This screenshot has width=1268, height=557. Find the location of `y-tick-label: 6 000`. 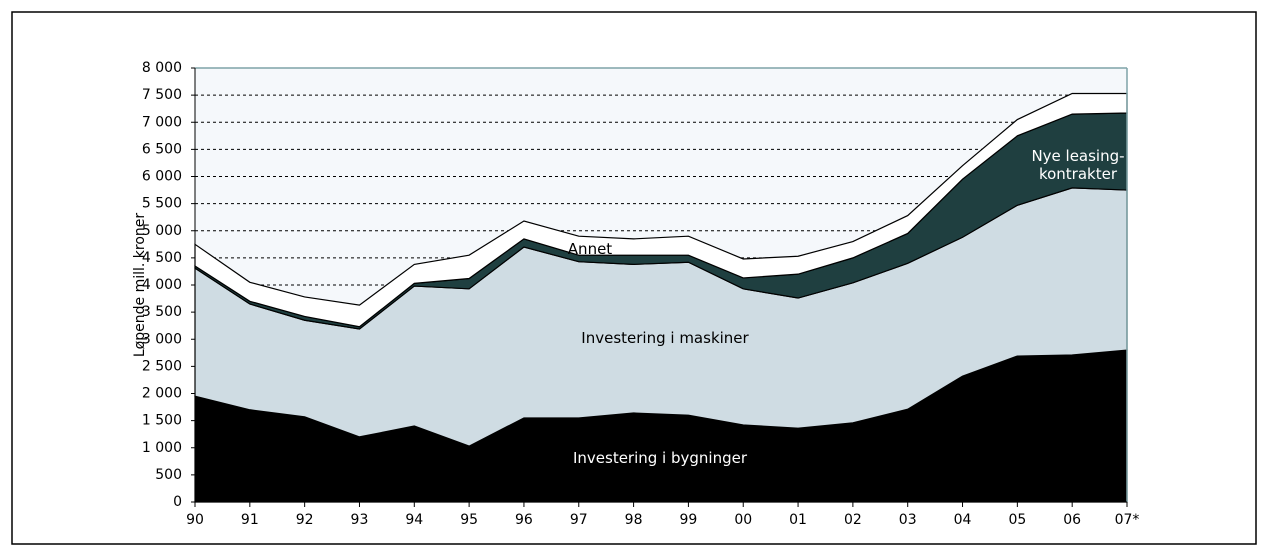

y-tick-label: 6 000 is located at coordinates (162, 177).